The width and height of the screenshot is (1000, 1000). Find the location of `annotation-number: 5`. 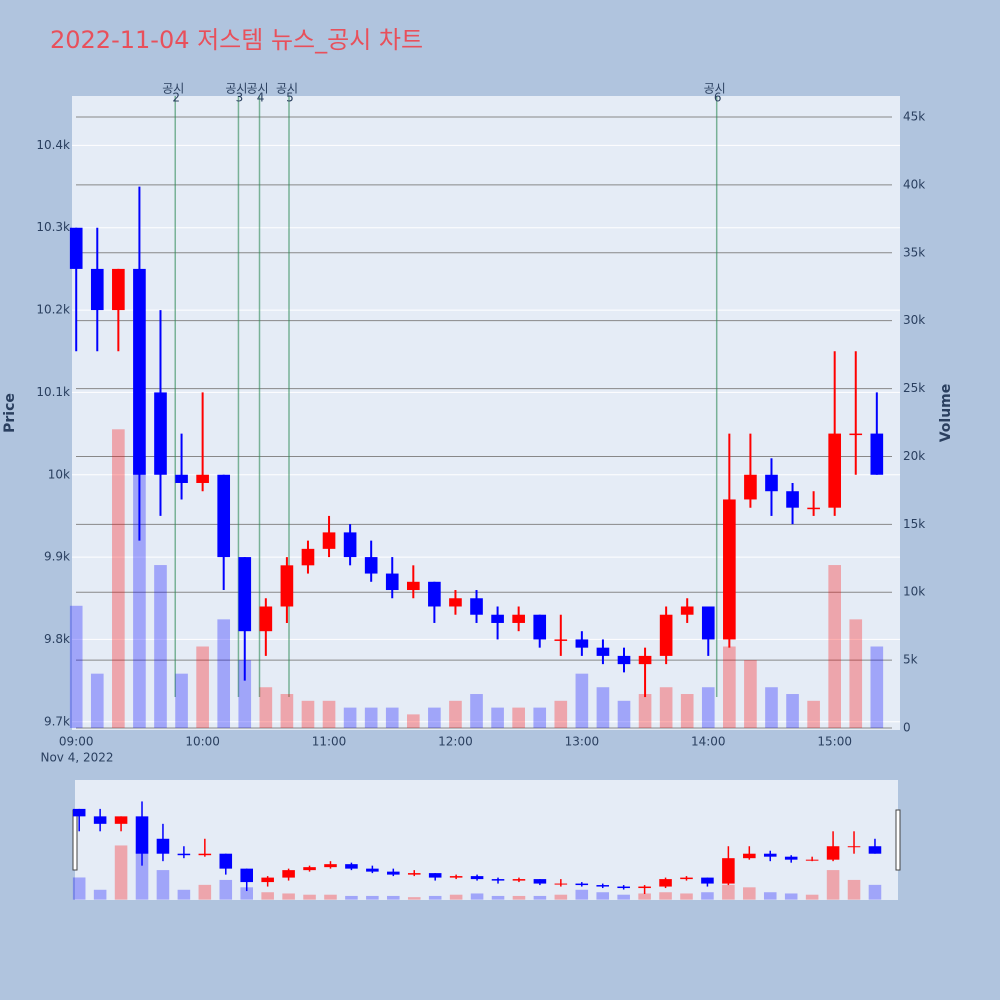

annotation-number: 5 is located at coordinates (290, 98).